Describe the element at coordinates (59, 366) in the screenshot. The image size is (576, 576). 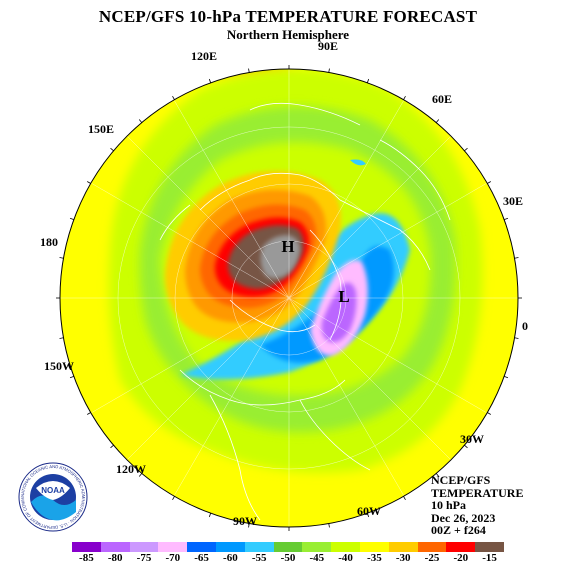
I see `lon-label-150w: 150W` at that location.